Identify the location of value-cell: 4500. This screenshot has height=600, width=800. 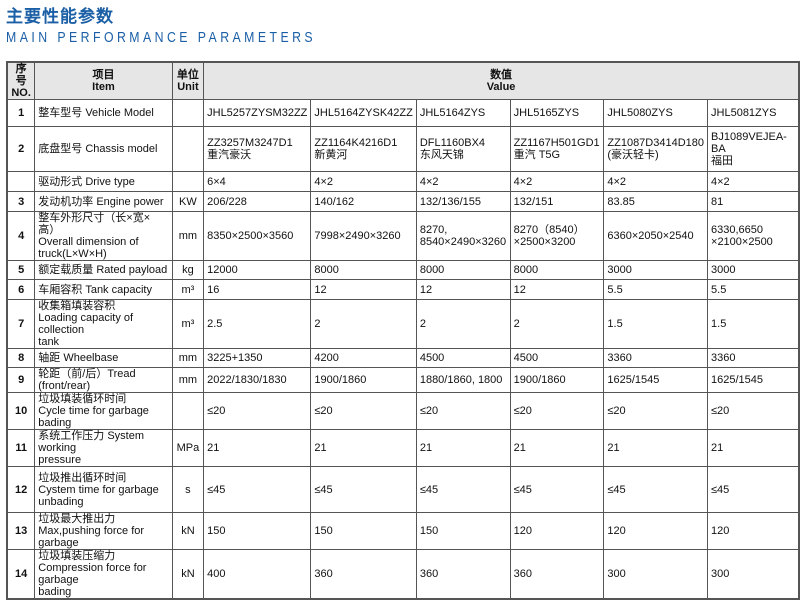
(557, 358).